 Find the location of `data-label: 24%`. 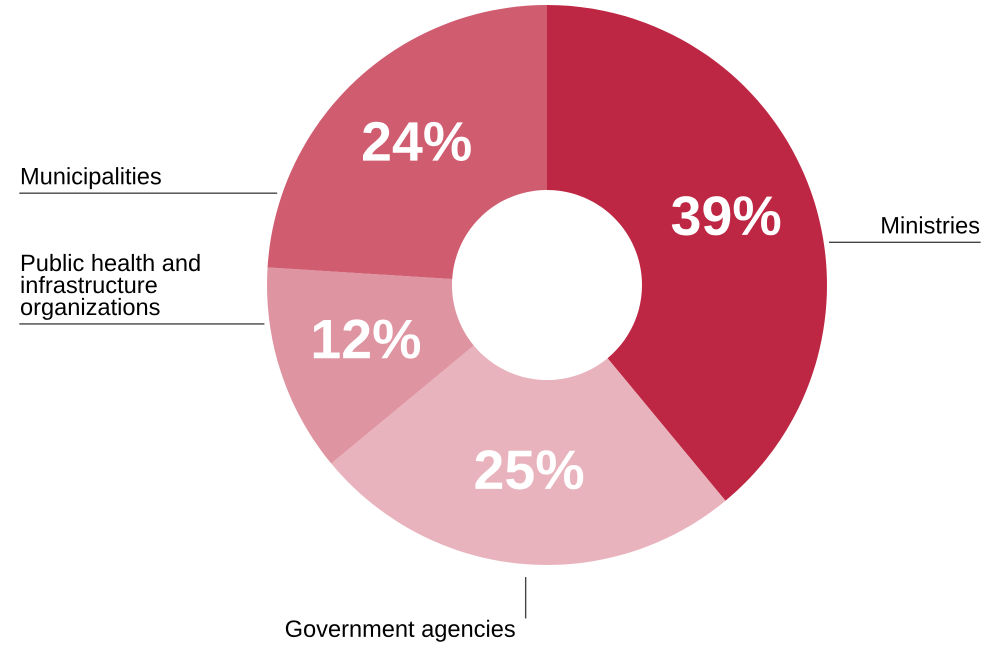

data-label: 24% is located at coordinates (416, 142).